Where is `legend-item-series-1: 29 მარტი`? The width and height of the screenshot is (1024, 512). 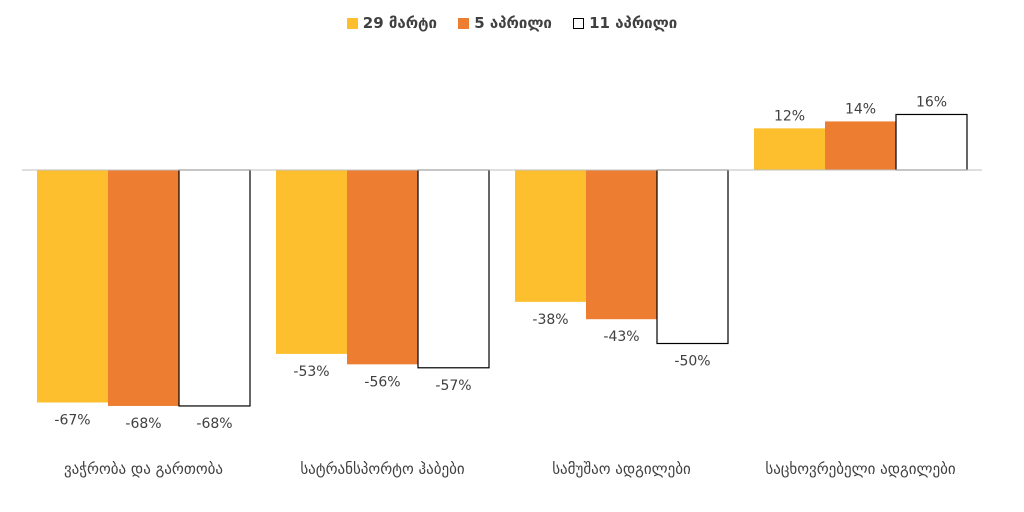 legend-item-series-1: 29 მარტი is located at coordinates (392, 23).